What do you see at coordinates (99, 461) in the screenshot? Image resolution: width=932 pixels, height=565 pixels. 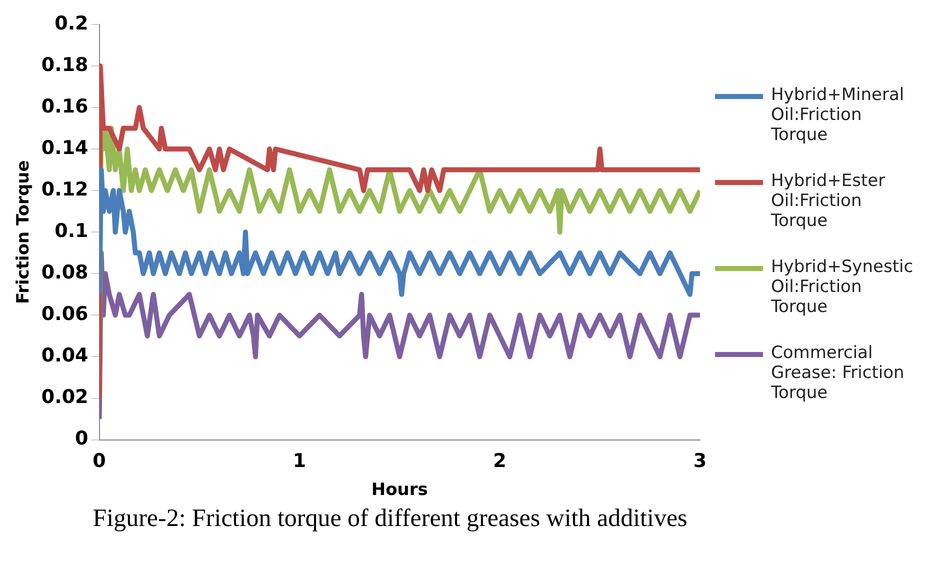 I see `x-tick-label: 0` at bounding box center [99, 461].